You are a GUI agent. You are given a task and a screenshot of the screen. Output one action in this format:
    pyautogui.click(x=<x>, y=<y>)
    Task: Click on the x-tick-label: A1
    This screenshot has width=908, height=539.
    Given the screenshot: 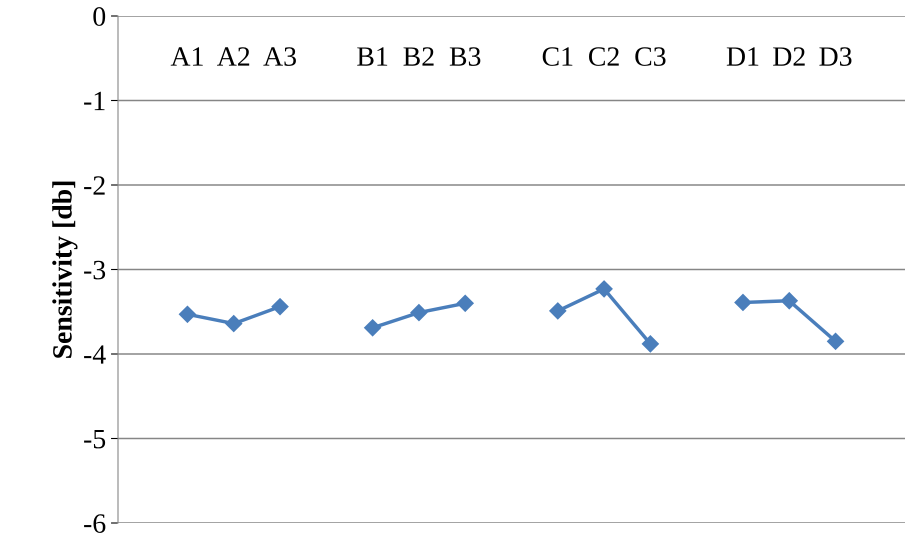 What is the action you would take?
    pyautogui.click(x=186, y=56)
    